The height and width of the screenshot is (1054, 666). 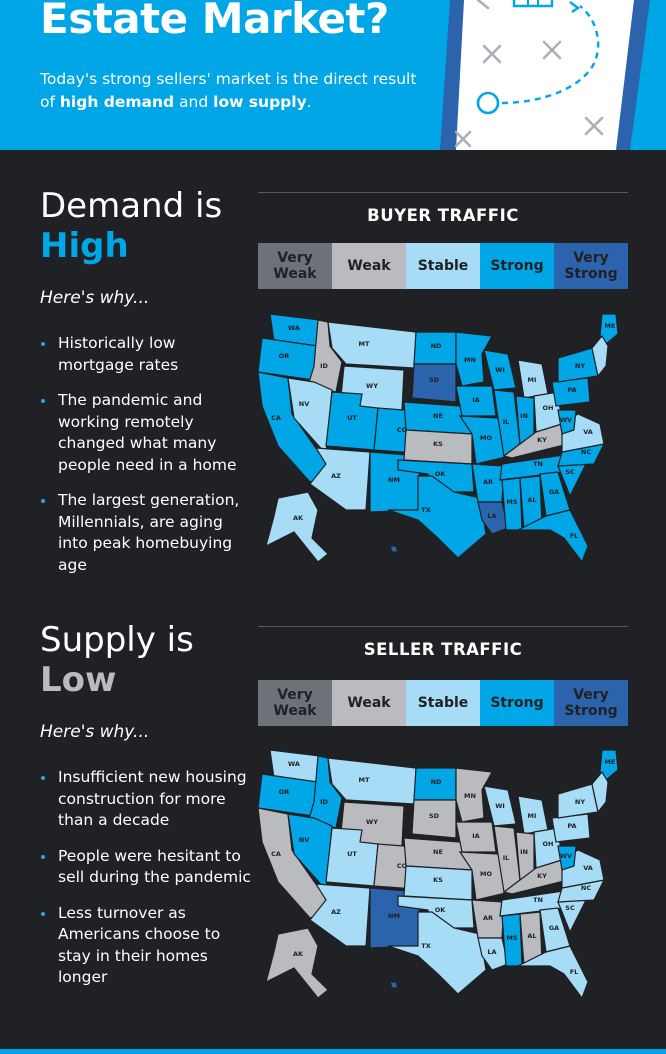 I want to click on subtitle-bold-supply: low supply, so click(x=260, y=102).